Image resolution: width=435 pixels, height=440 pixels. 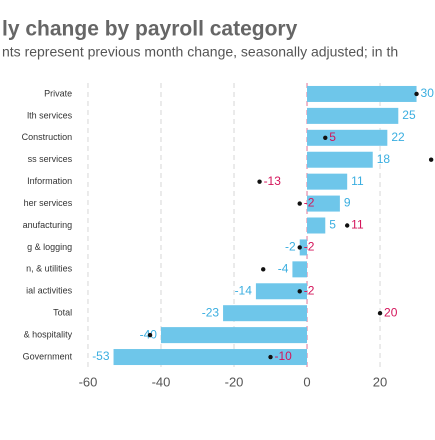 I want to click on value-label: 5, so click(x=332, y=225).